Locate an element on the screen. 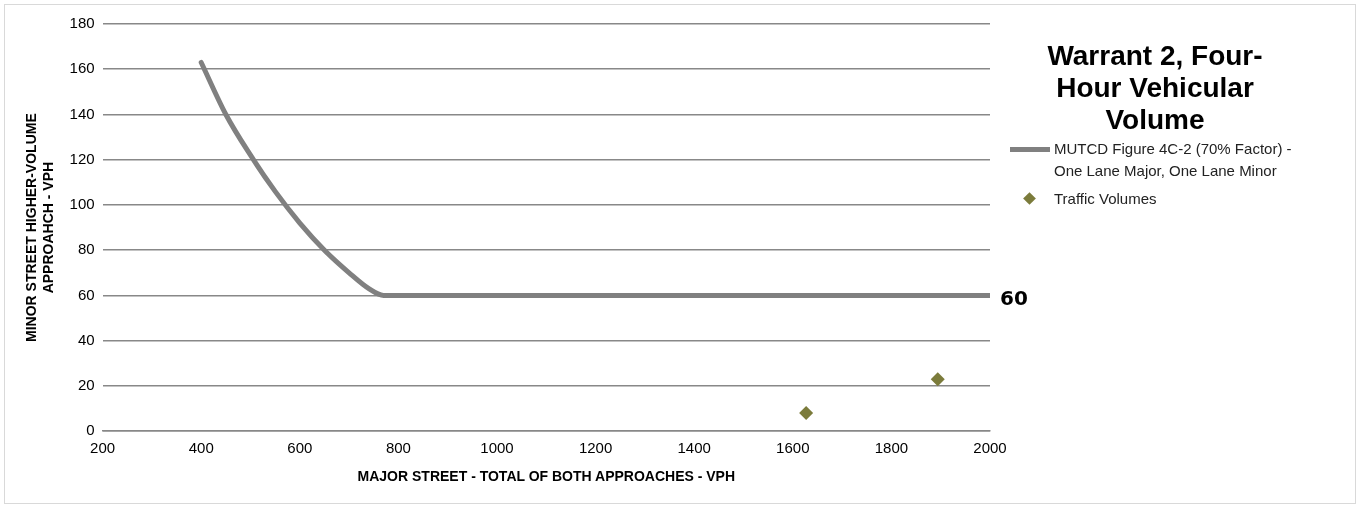 This screenshot has width=1362, height=510. legend-label: Traffic Volumes is located at coordinates (1105, 199).